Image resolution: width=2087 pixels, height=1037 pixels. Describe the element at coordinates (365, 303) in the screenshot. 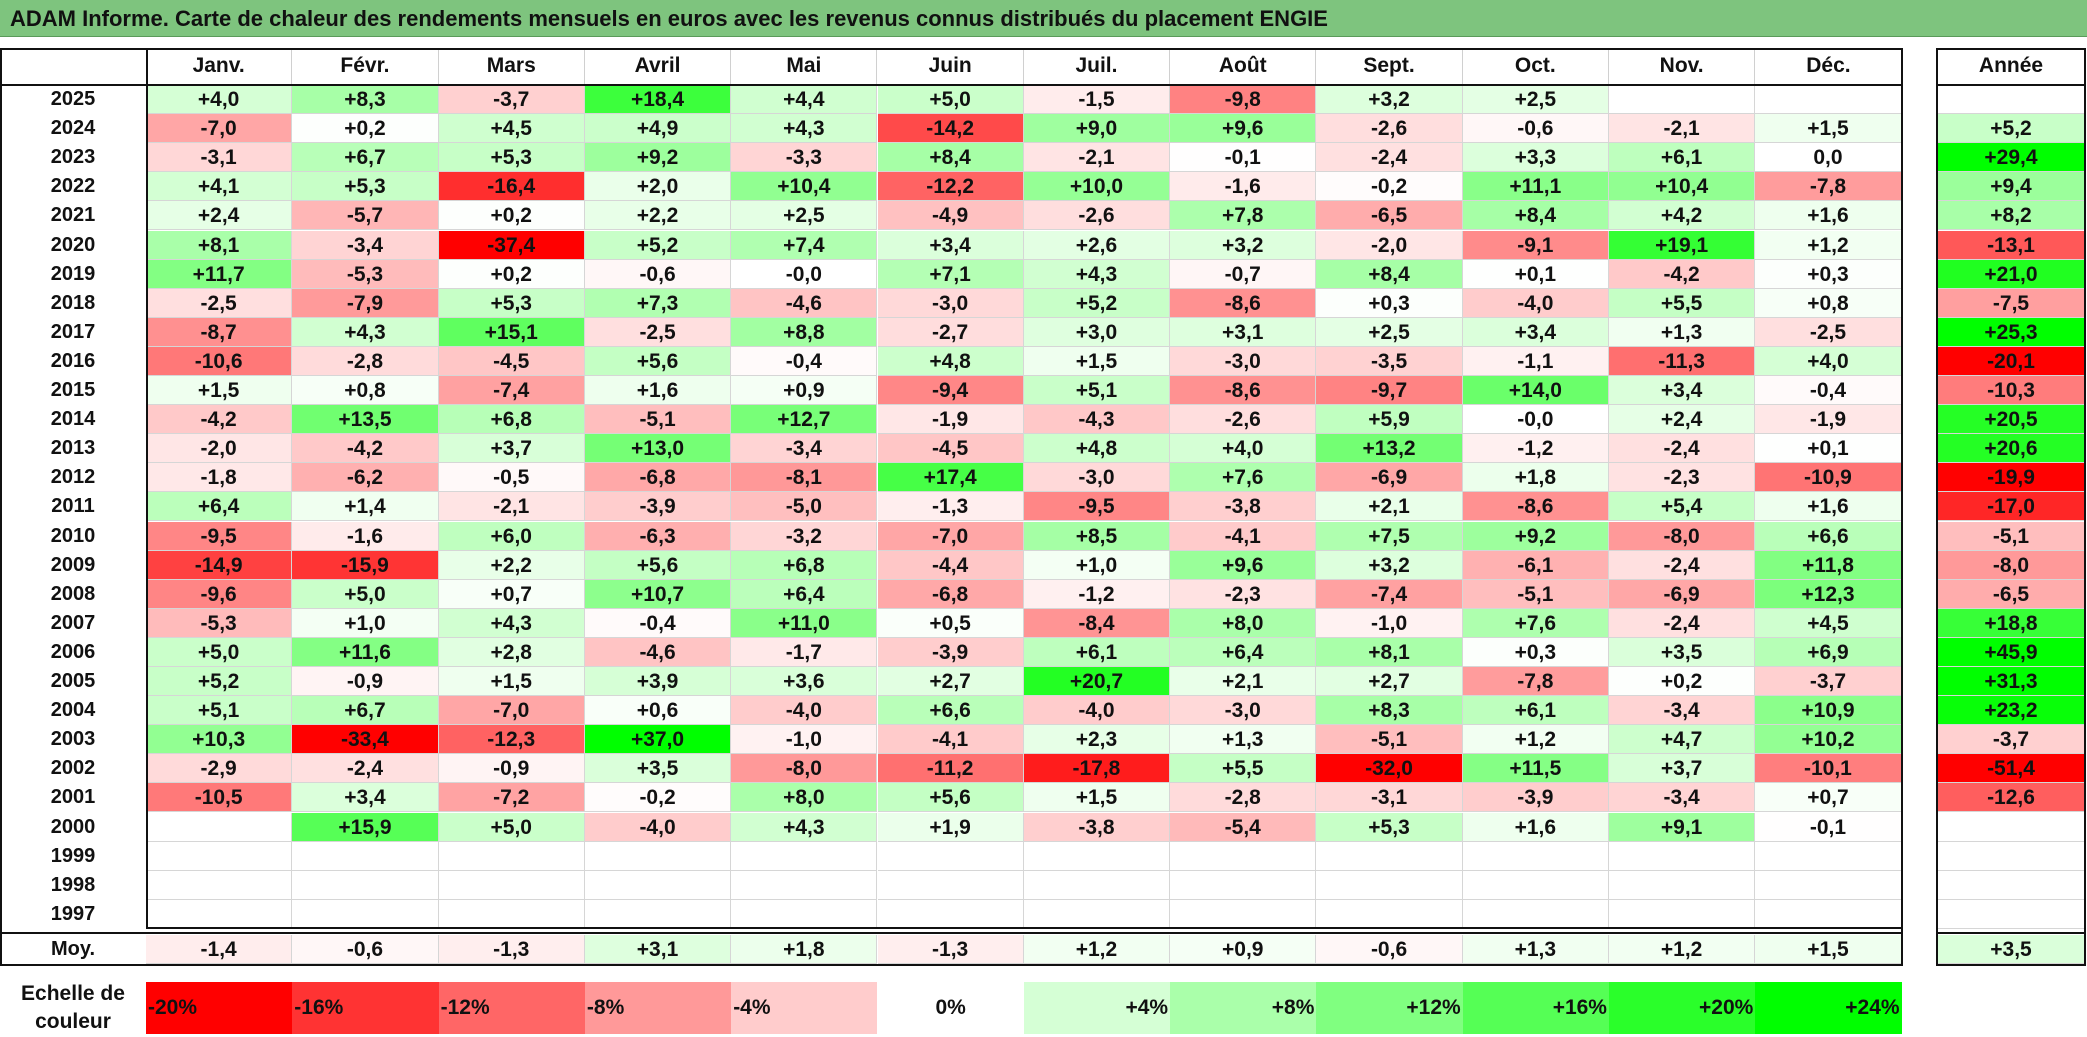

I see `heatmap-cell: -7,9` at that location.